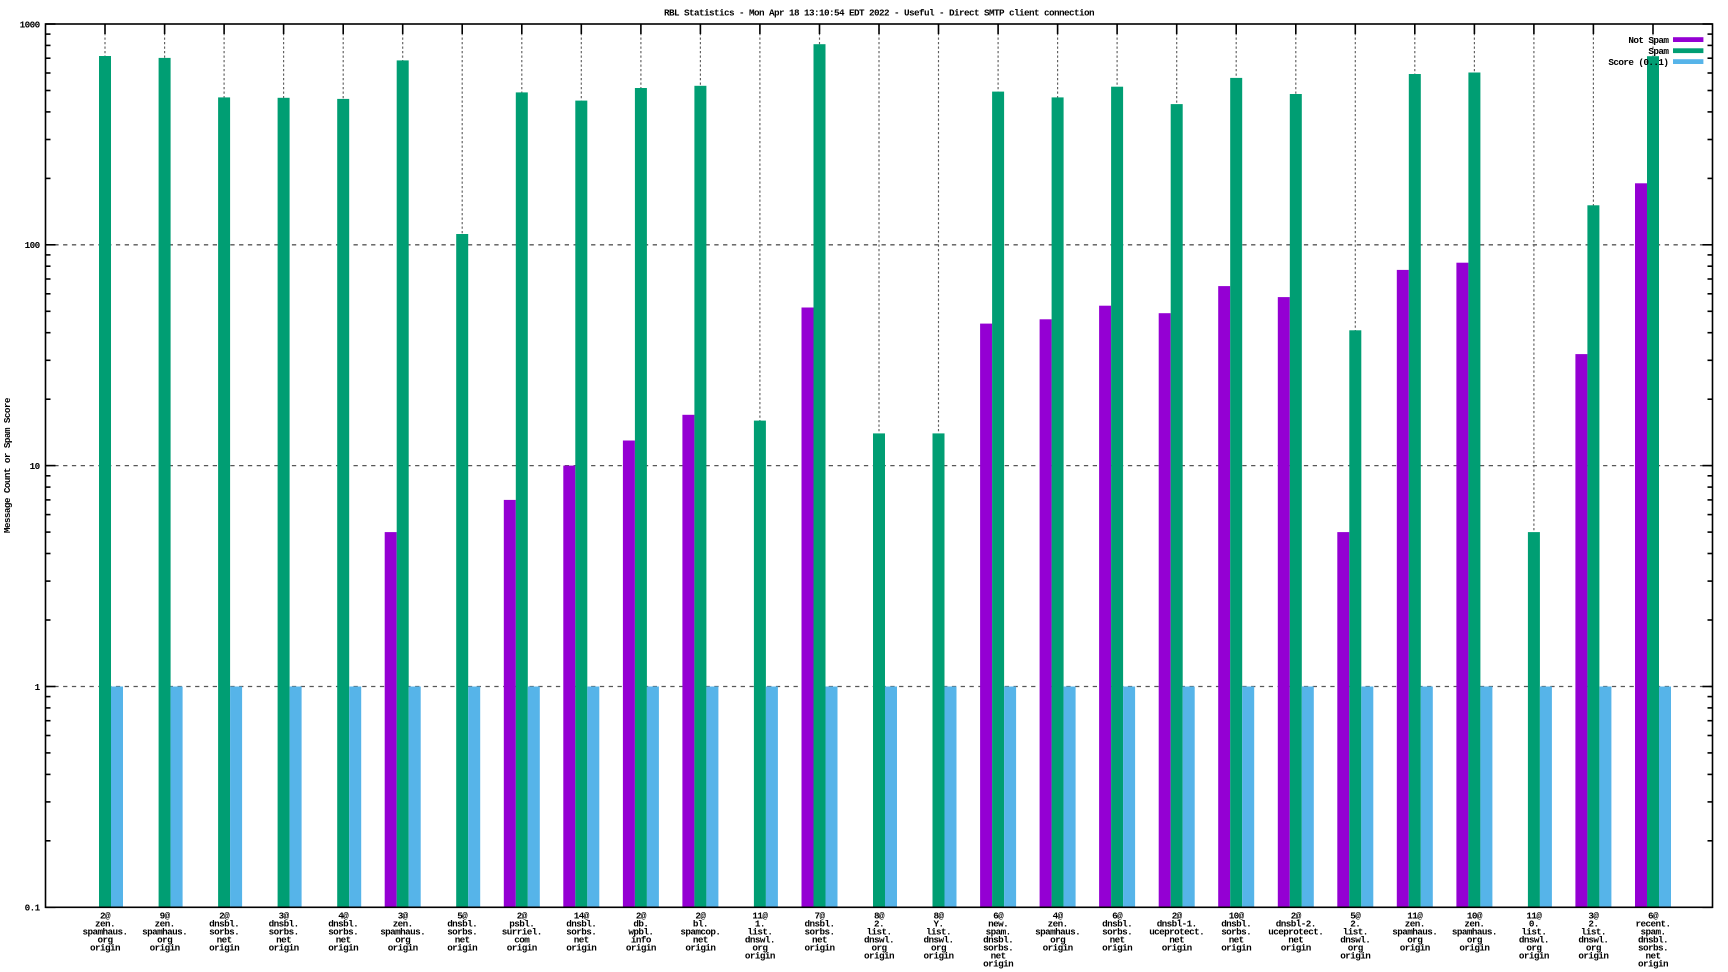  I want to click on svg-text: 1, so click(38, 687).